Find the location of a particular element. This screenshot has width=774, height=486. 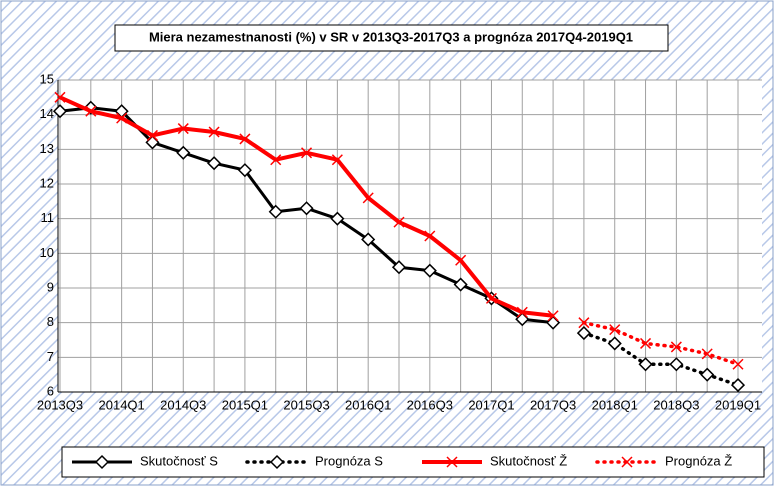

x-tick-label: 2013Q3 is located at coordinates (60, 404).